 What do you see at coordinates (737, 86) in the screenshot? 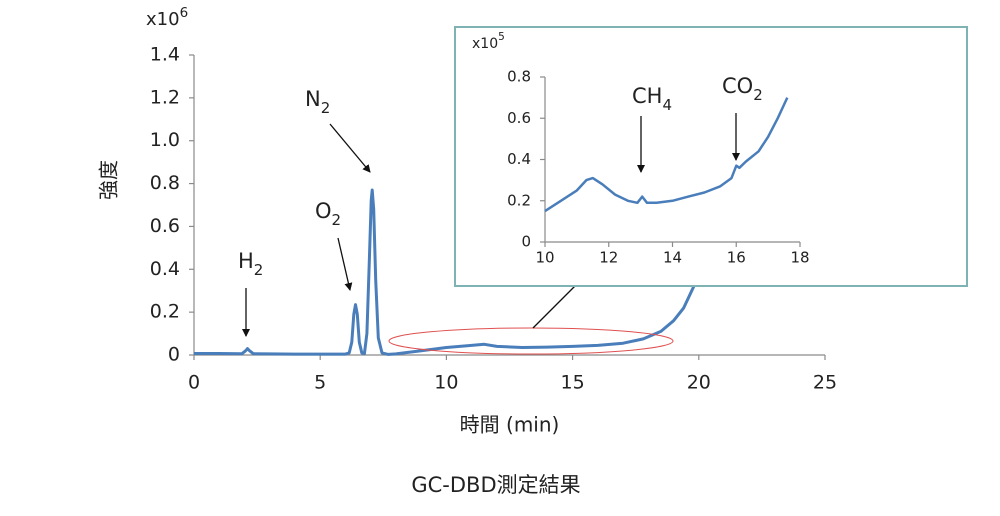
I see `annotation-text: CO` at bounding box center [737, 86].